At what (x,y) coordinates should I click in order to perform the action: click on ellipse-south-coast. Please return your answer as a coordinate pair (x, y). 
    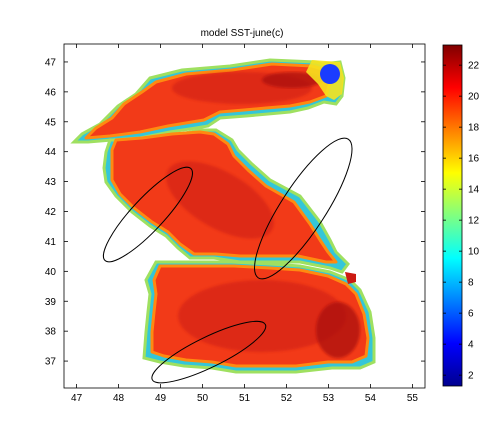
    Looking at the image, I should click on (209, 352).